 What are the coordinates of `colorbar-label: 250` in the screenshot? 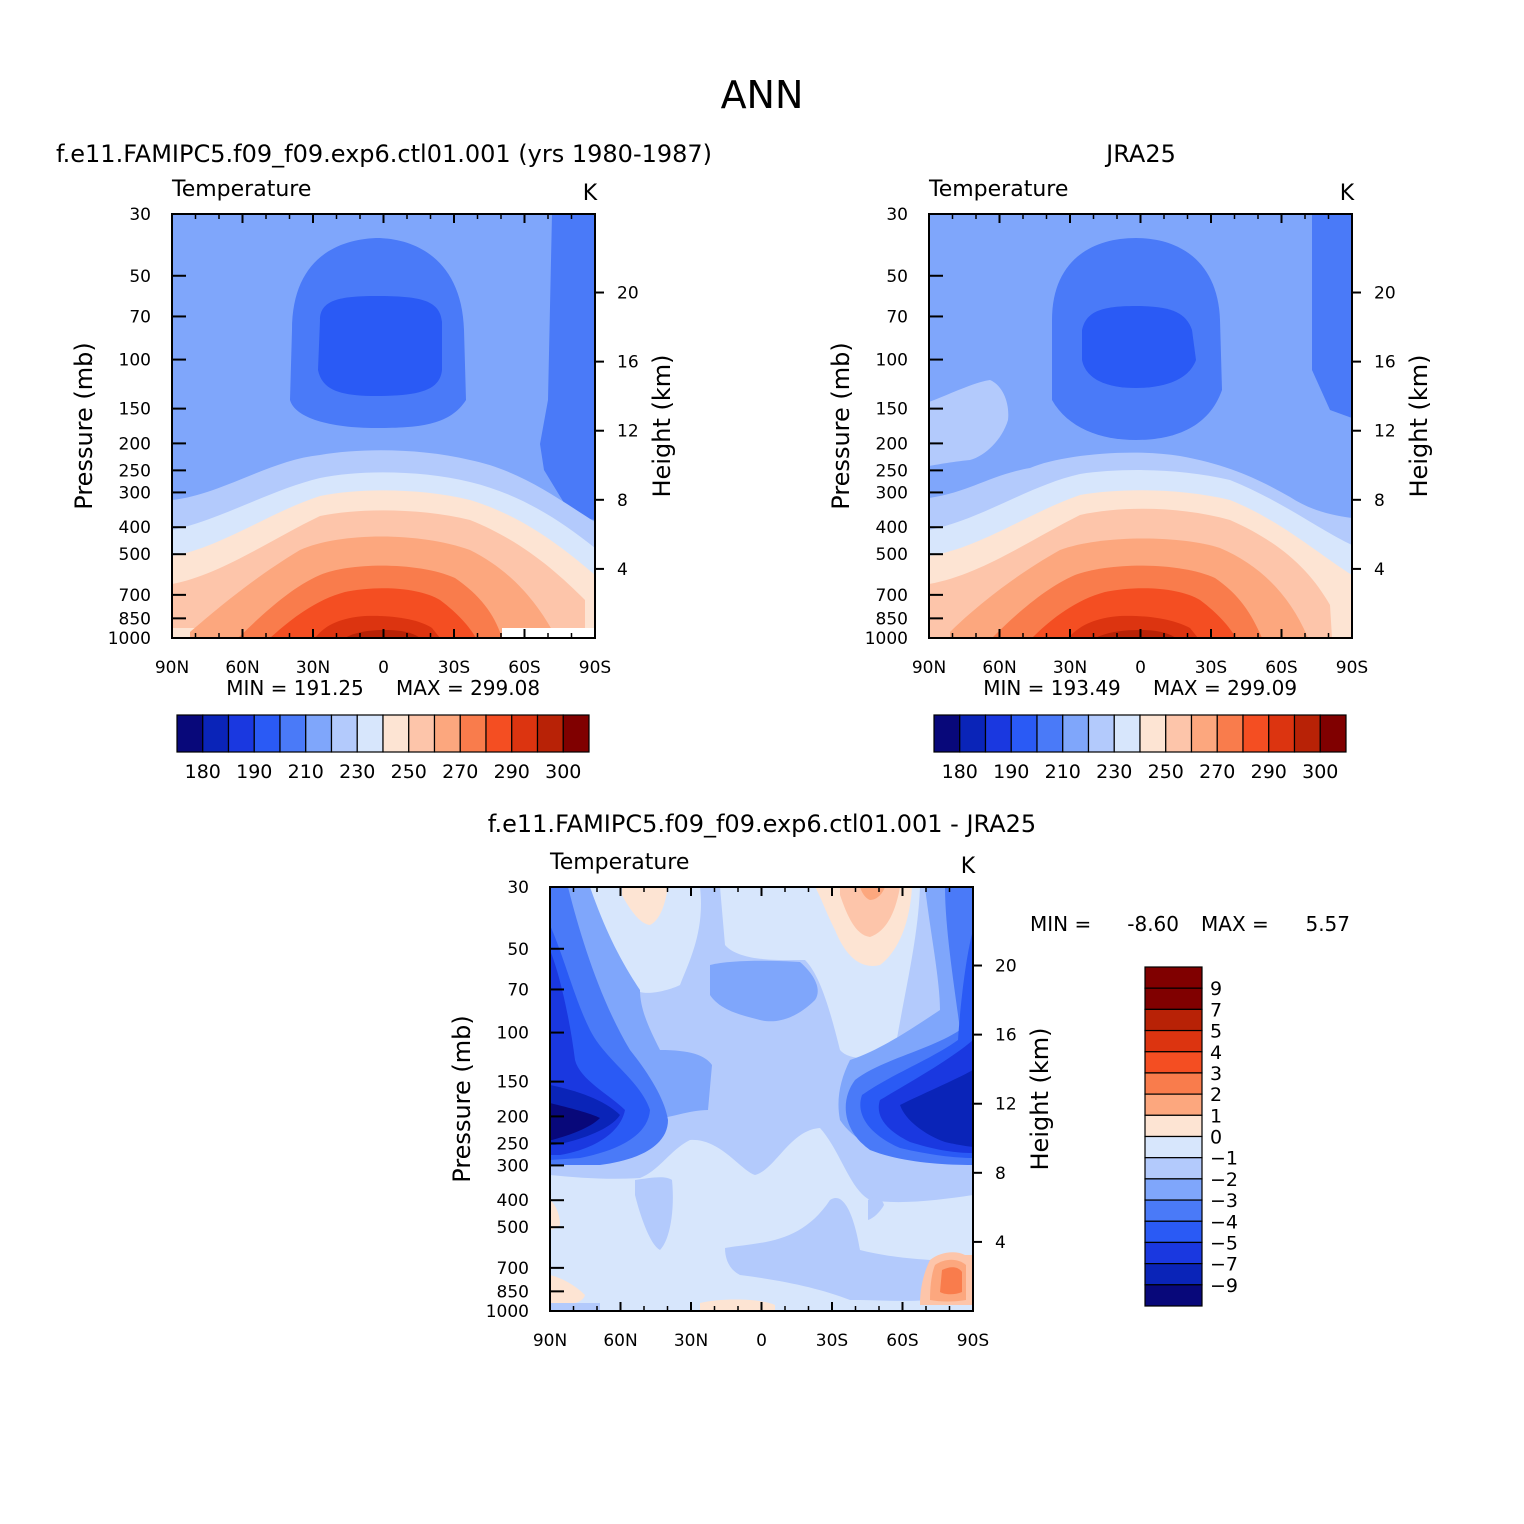 It's located at (409, 772).